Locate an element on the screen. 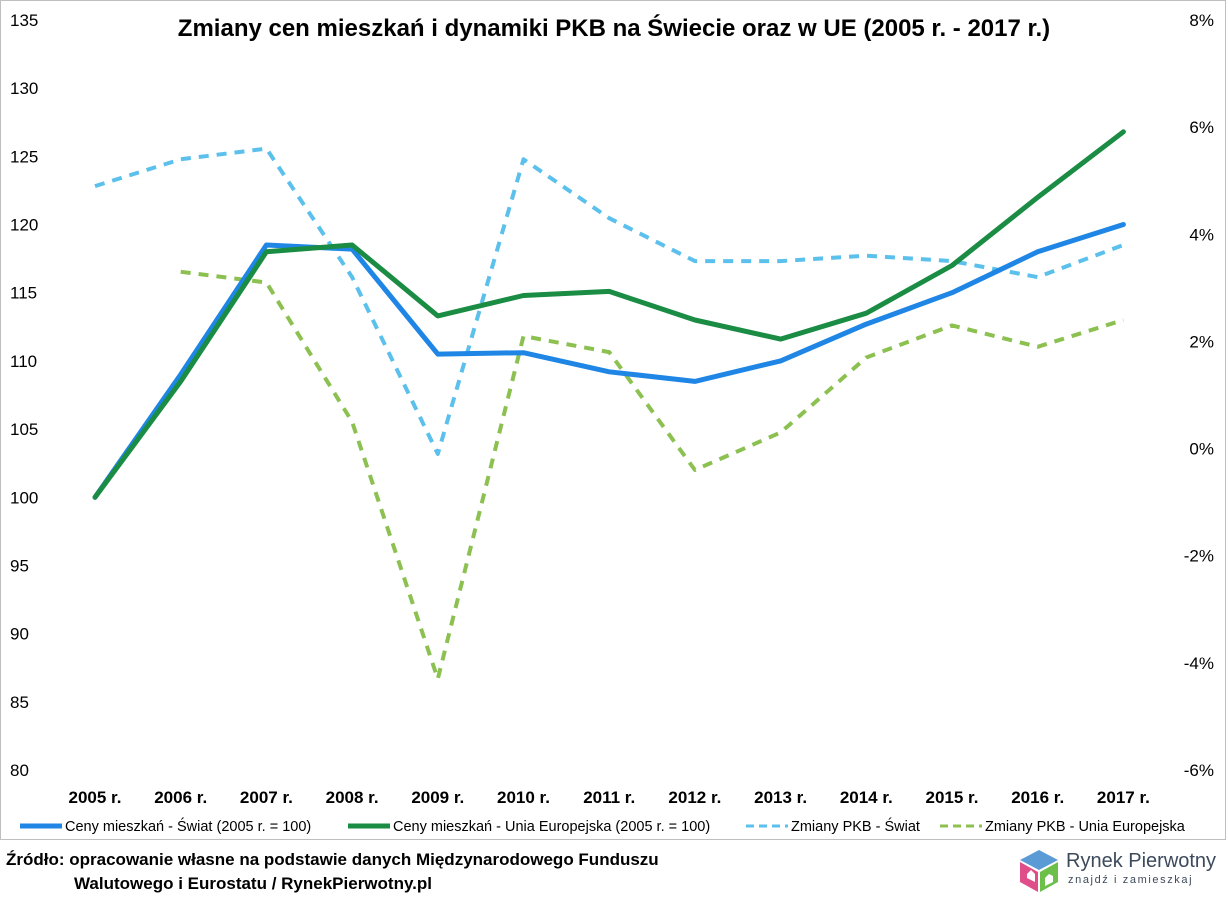  right-tick-label: -6% is located at coordinates (1199, 770).